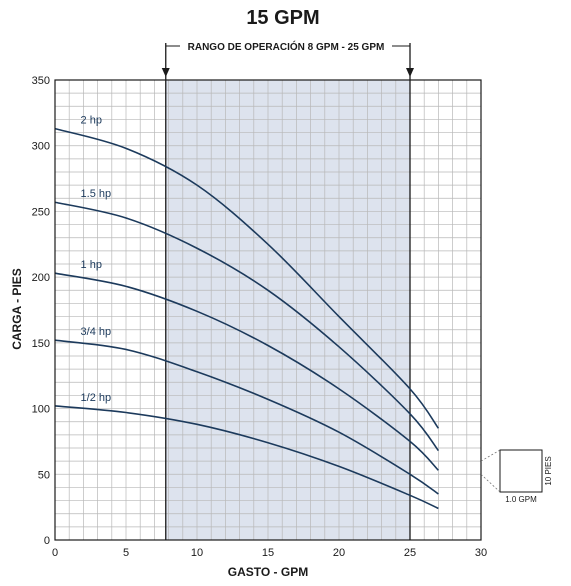 The height and width of the screenshot is (586, 571). I want to click on y-tick-label: 50, so click(44, 475).